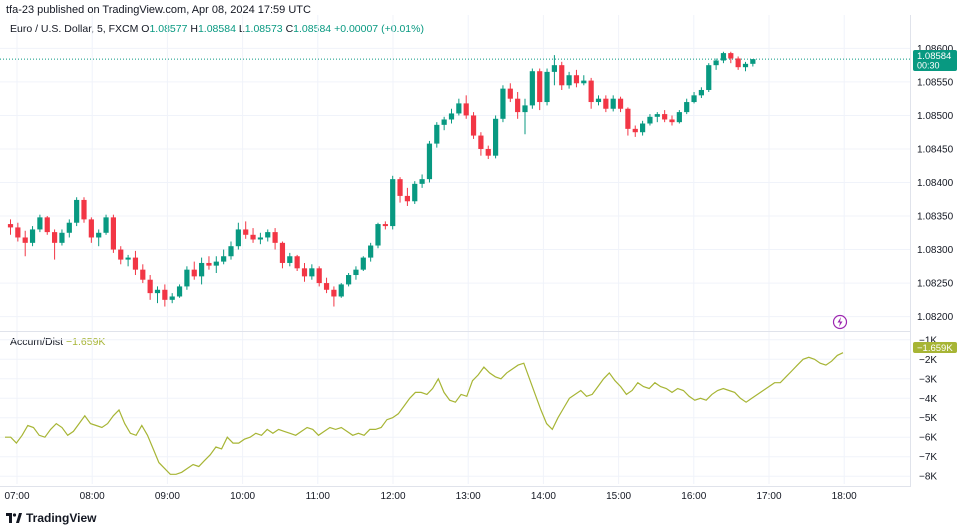 The height and width of the screenshot is (530, 960). What do you see at coordinates (92, 496) in the screenshot?
I see `x-tick-label: 08:00` at bounding box center [92, 496].